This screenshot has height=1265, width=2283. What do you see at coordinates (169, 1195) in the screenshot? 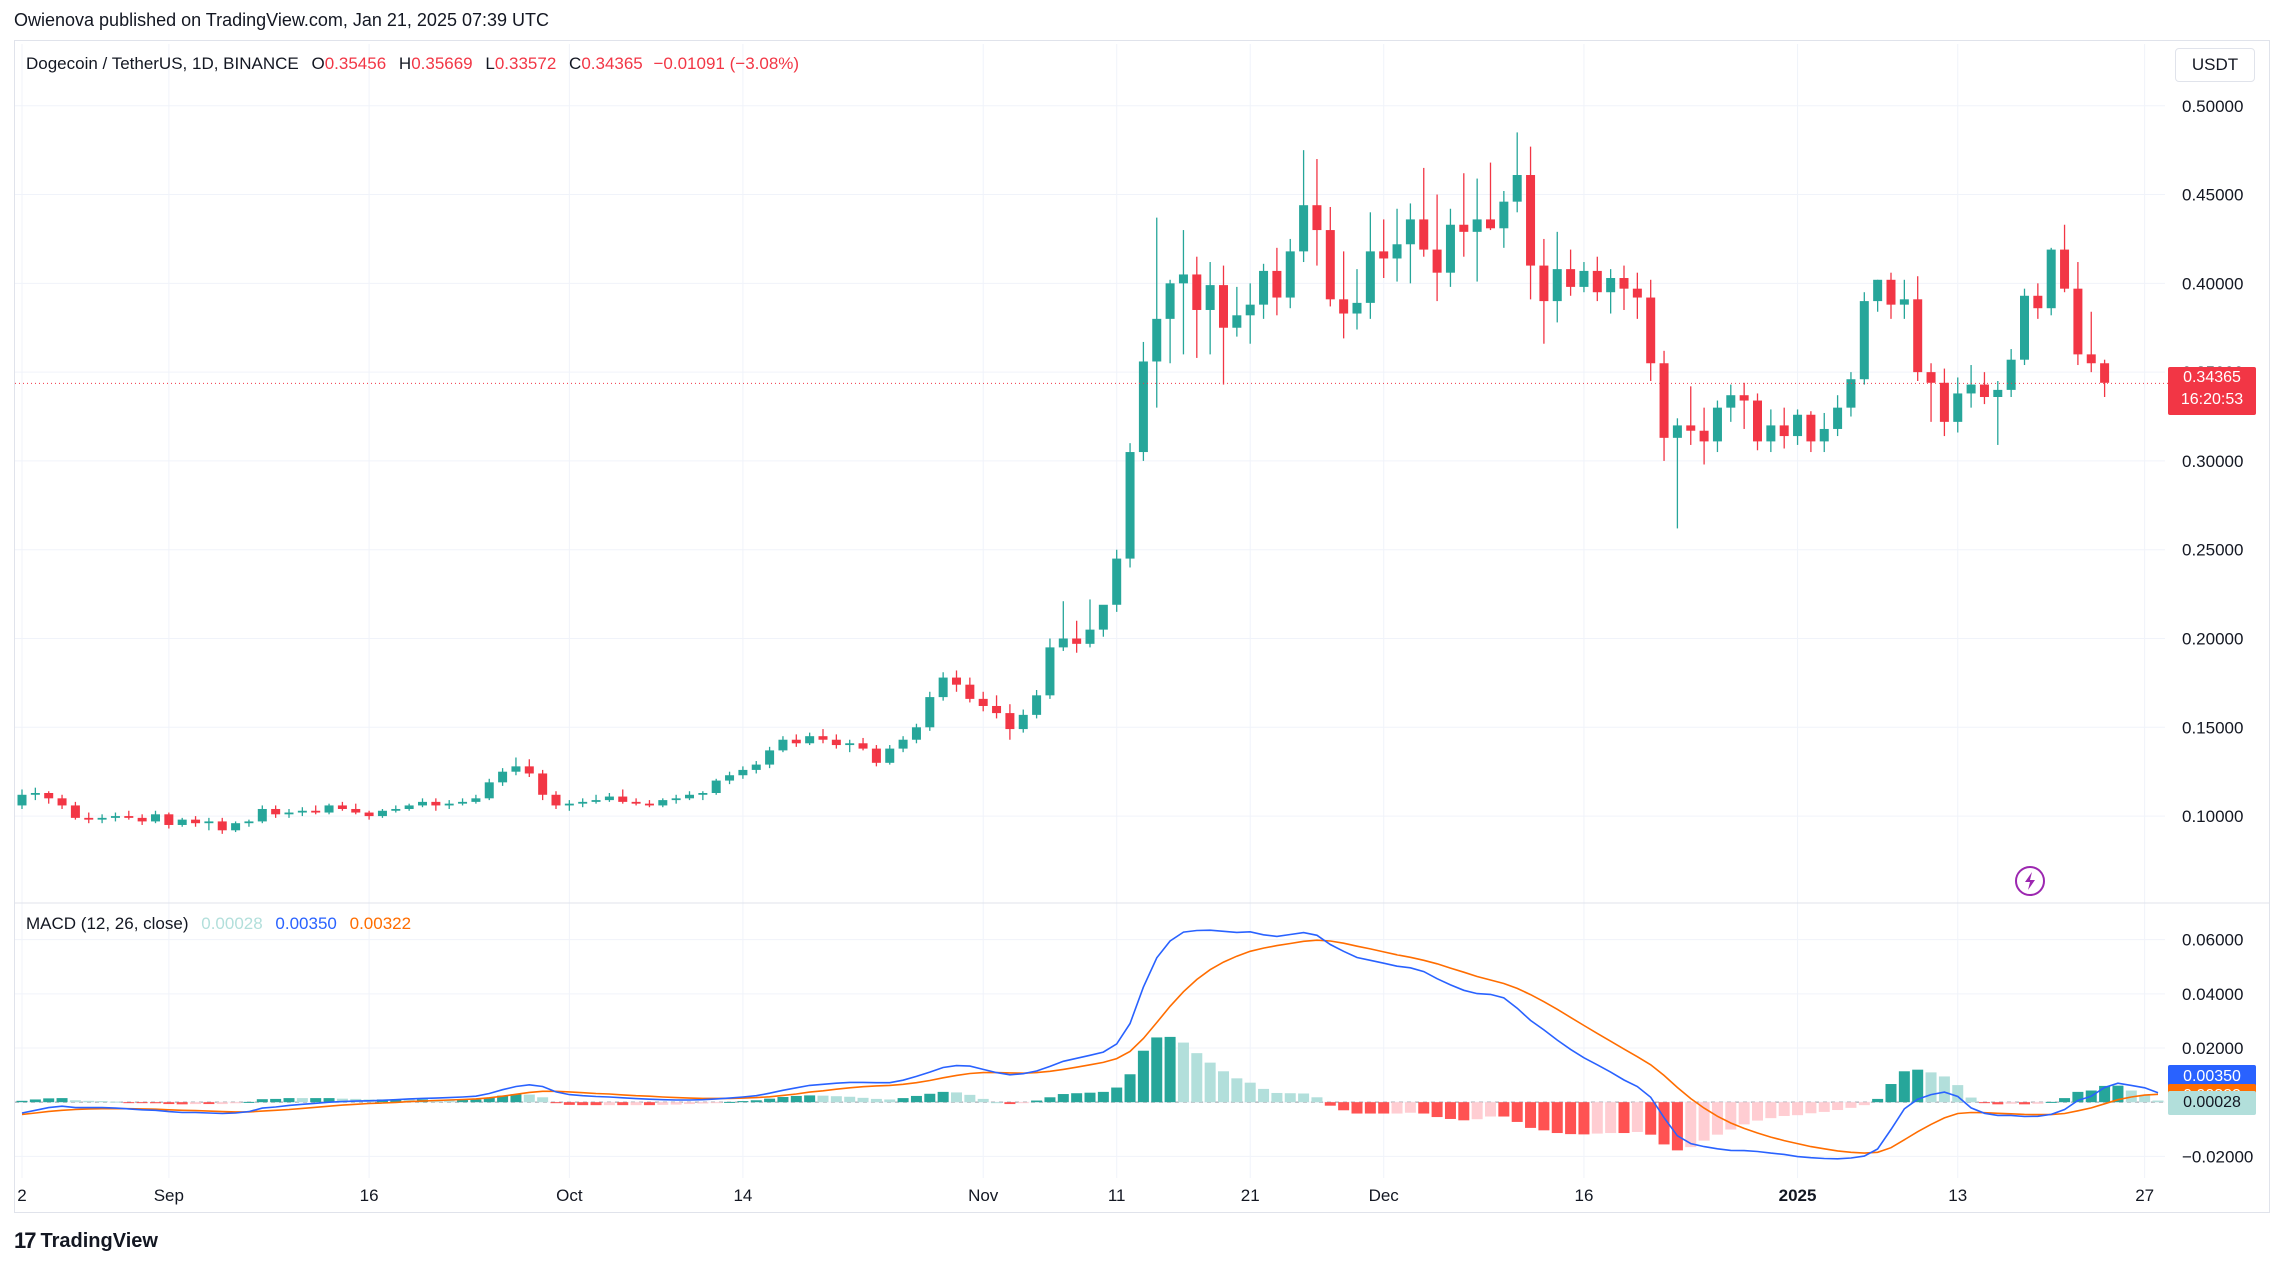
I see `time-axis-tick: Sep` at bounding box center [169, 1195].